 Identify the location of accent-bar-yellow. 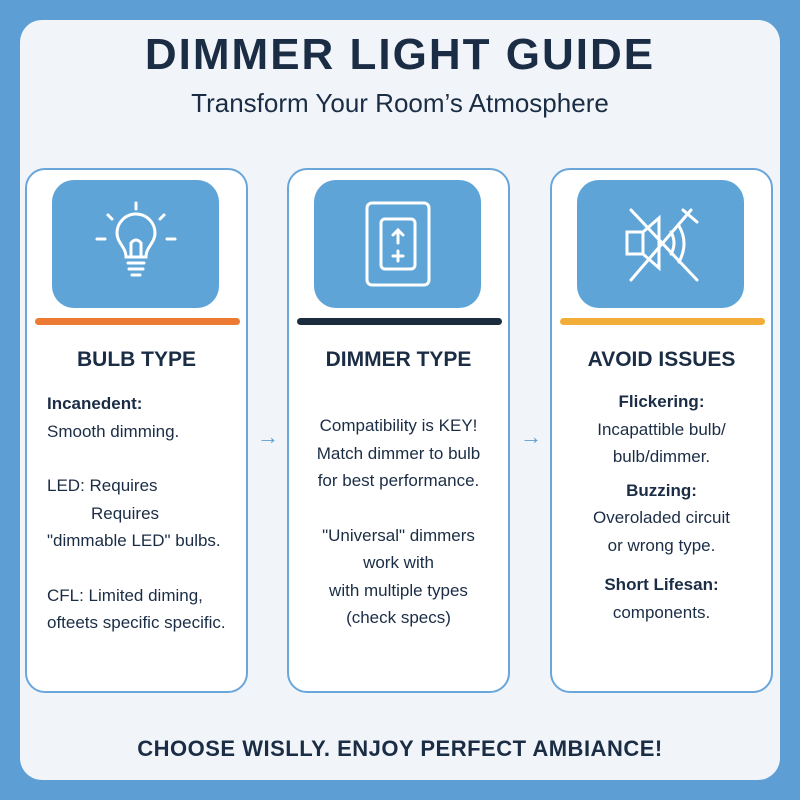
(662, 321).